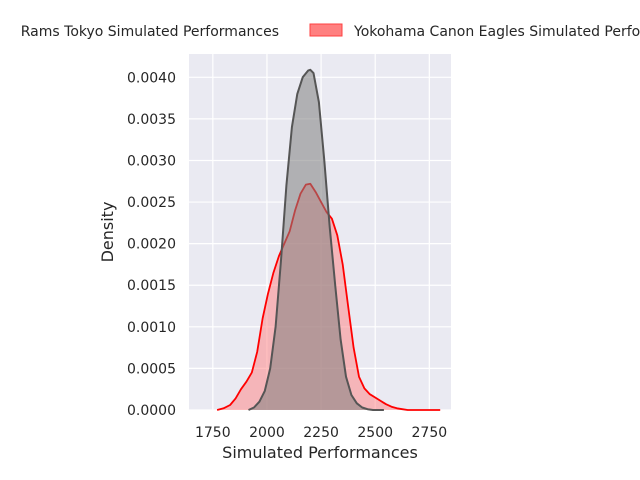 This screenshot has width=640, height=480. What do you see at coordinates (151, 286) in the screenshot?
I see `y-tick-label: 0.0015` at bounding box center [151, 286].